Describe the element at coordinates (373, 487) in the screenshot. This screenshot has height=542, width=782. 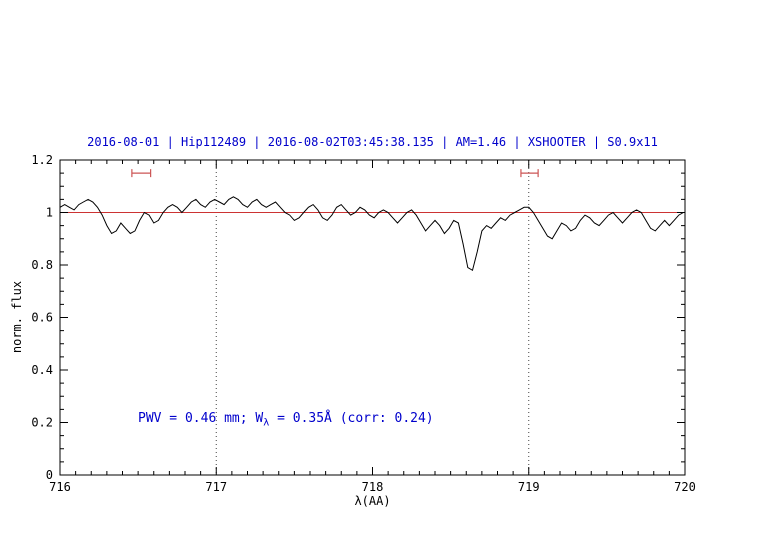
I see `x-tick-label: 718` at that location.